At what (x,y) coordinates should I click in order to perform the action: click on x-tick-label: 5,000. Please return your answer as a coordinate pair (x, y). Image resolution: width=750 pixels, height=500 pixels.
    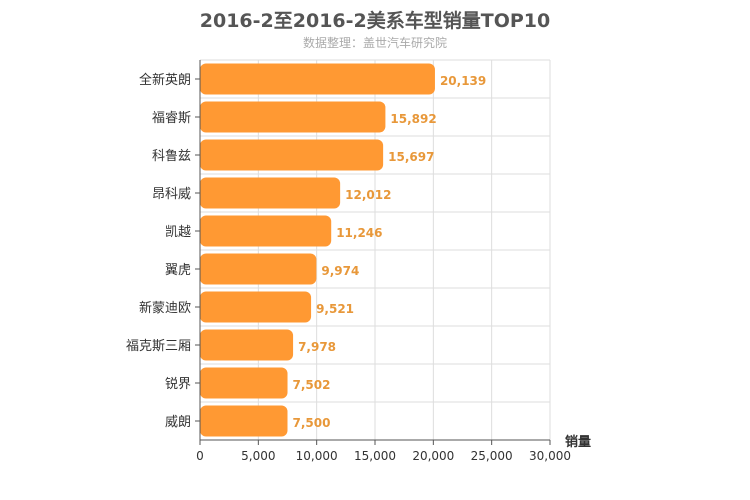
    Looking at the image, I should click on (258, 456).